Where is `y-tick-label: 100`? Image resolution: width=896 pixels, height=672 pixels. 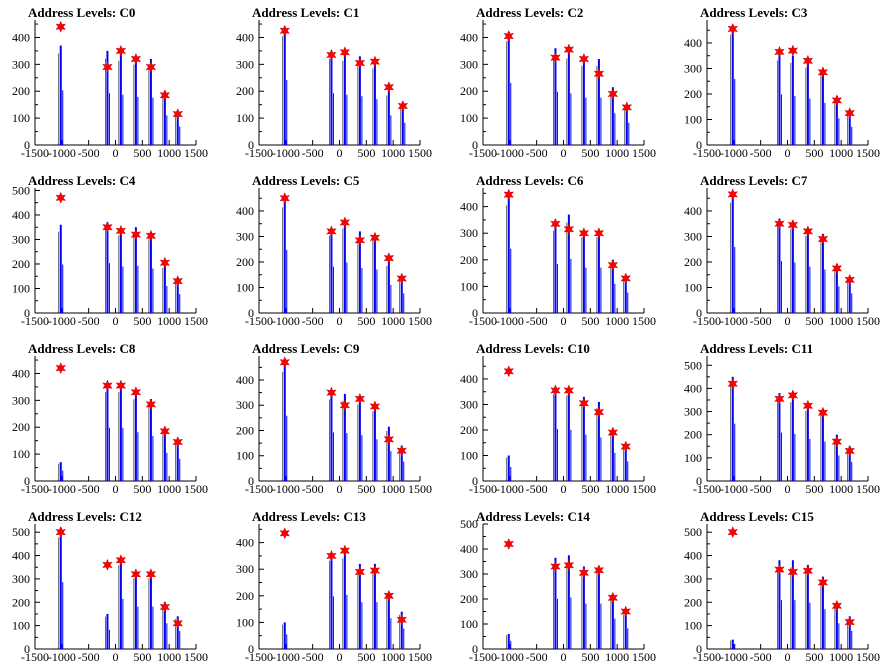 y-tick-label: 100 is located at coordinates (693, 458).